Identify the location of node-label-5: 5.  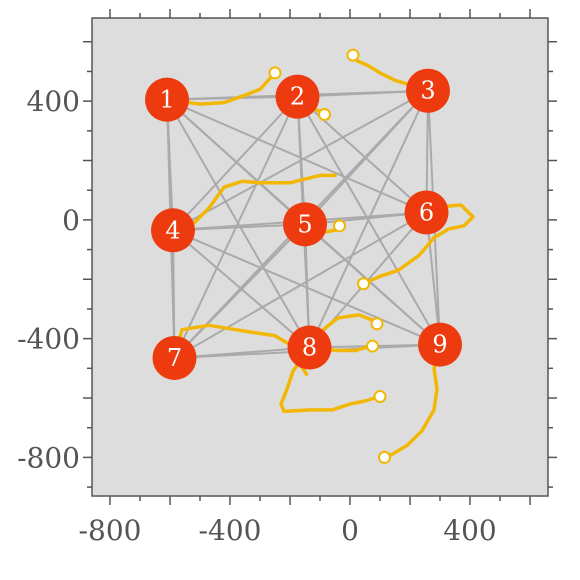
(304, 224).